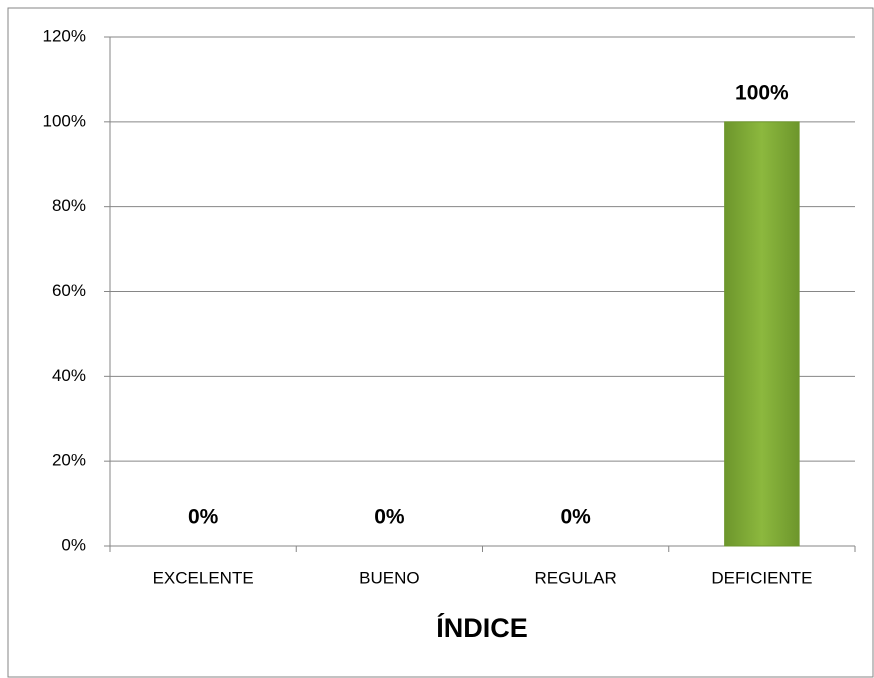  Describe the element at coordinates (389, 577) in the screenshot. I see `x-tick-label: BUENO` at that location.